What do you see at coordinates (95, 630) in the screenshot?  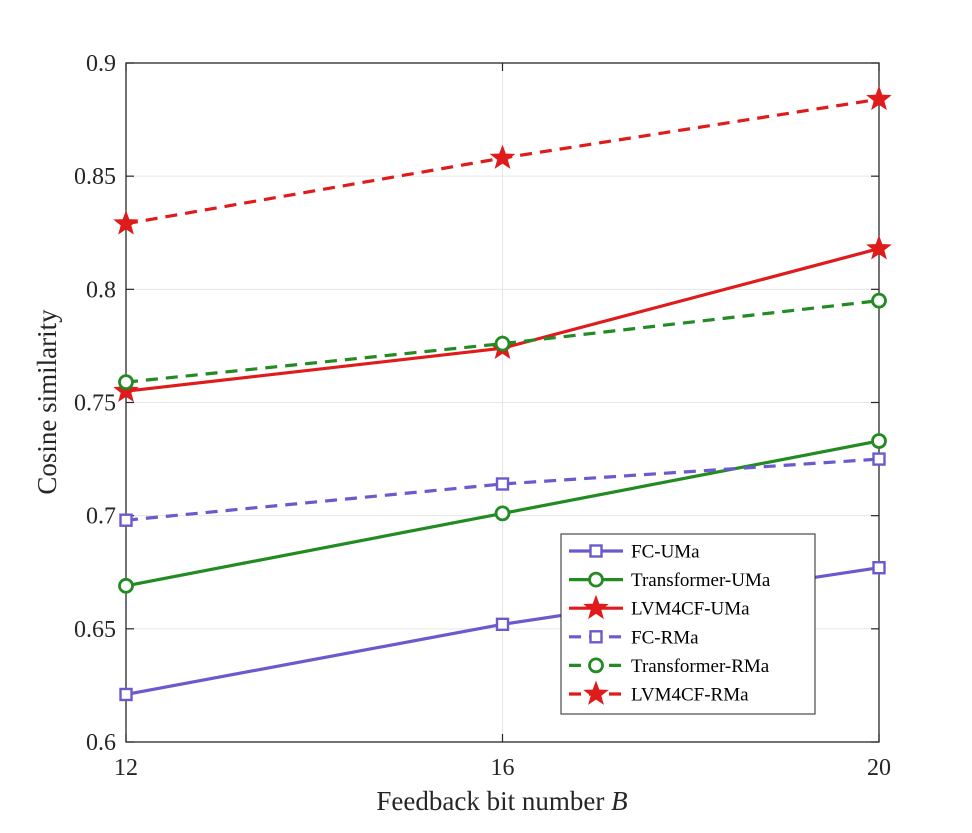 I see `y-tick-label: 0.65` at bounding box center [95, 630].